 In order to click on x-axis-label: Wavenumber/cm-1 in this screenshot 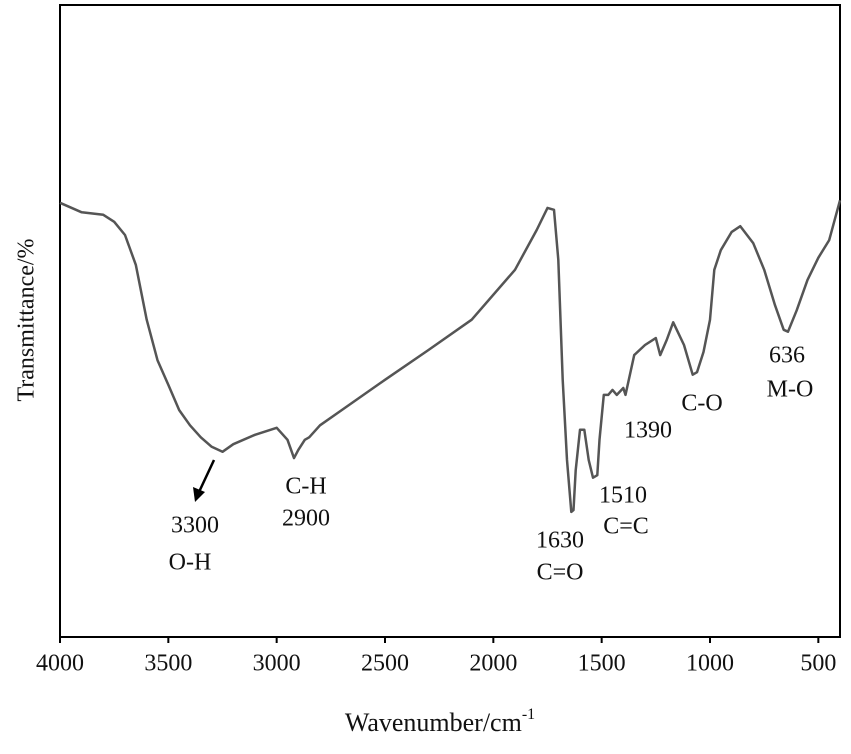, I will do `click(440, 721)`.